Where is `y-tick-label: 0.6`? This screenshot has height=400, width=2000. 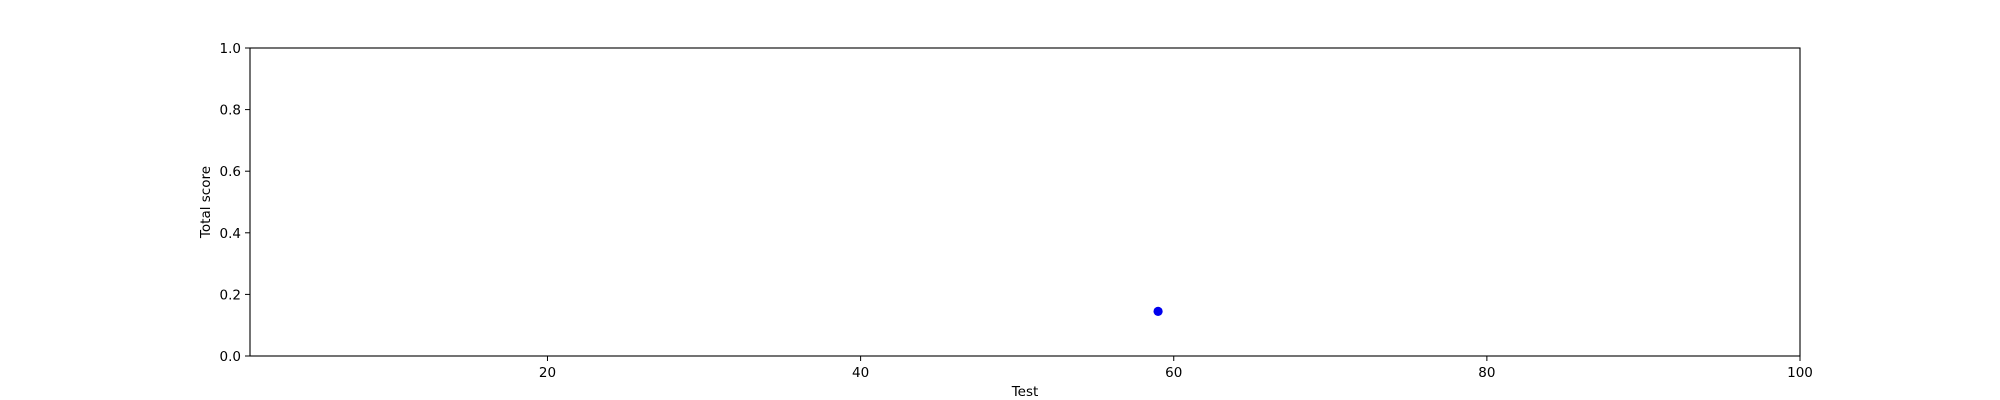
y-tick-label: 0.6 is located at coordinates (230, 172).